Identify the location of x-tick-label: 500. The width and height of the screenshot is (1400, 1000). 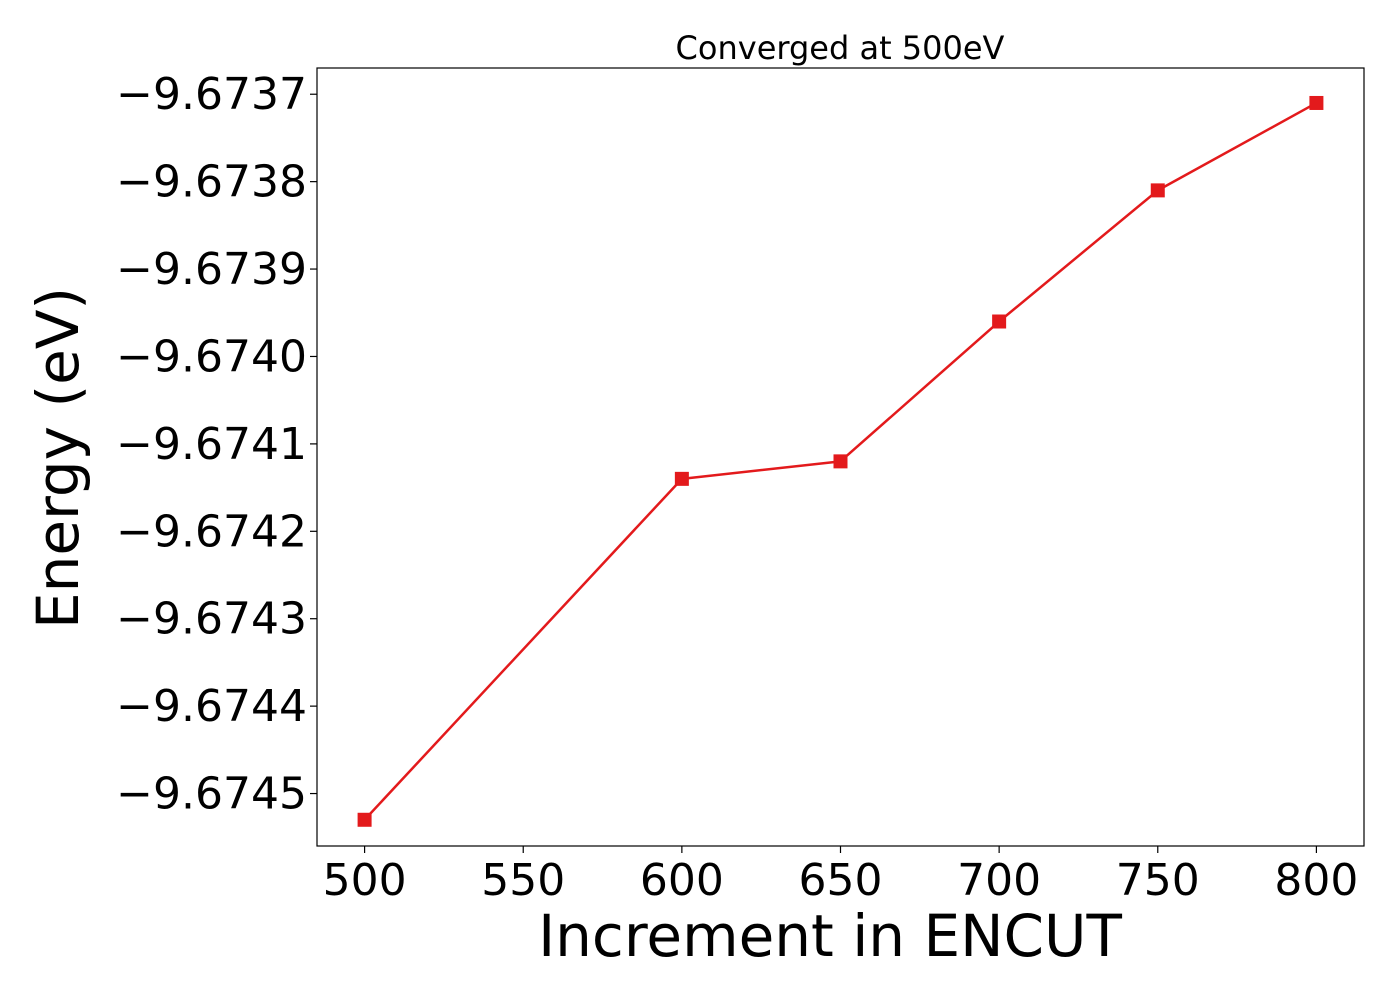
(365, 880).